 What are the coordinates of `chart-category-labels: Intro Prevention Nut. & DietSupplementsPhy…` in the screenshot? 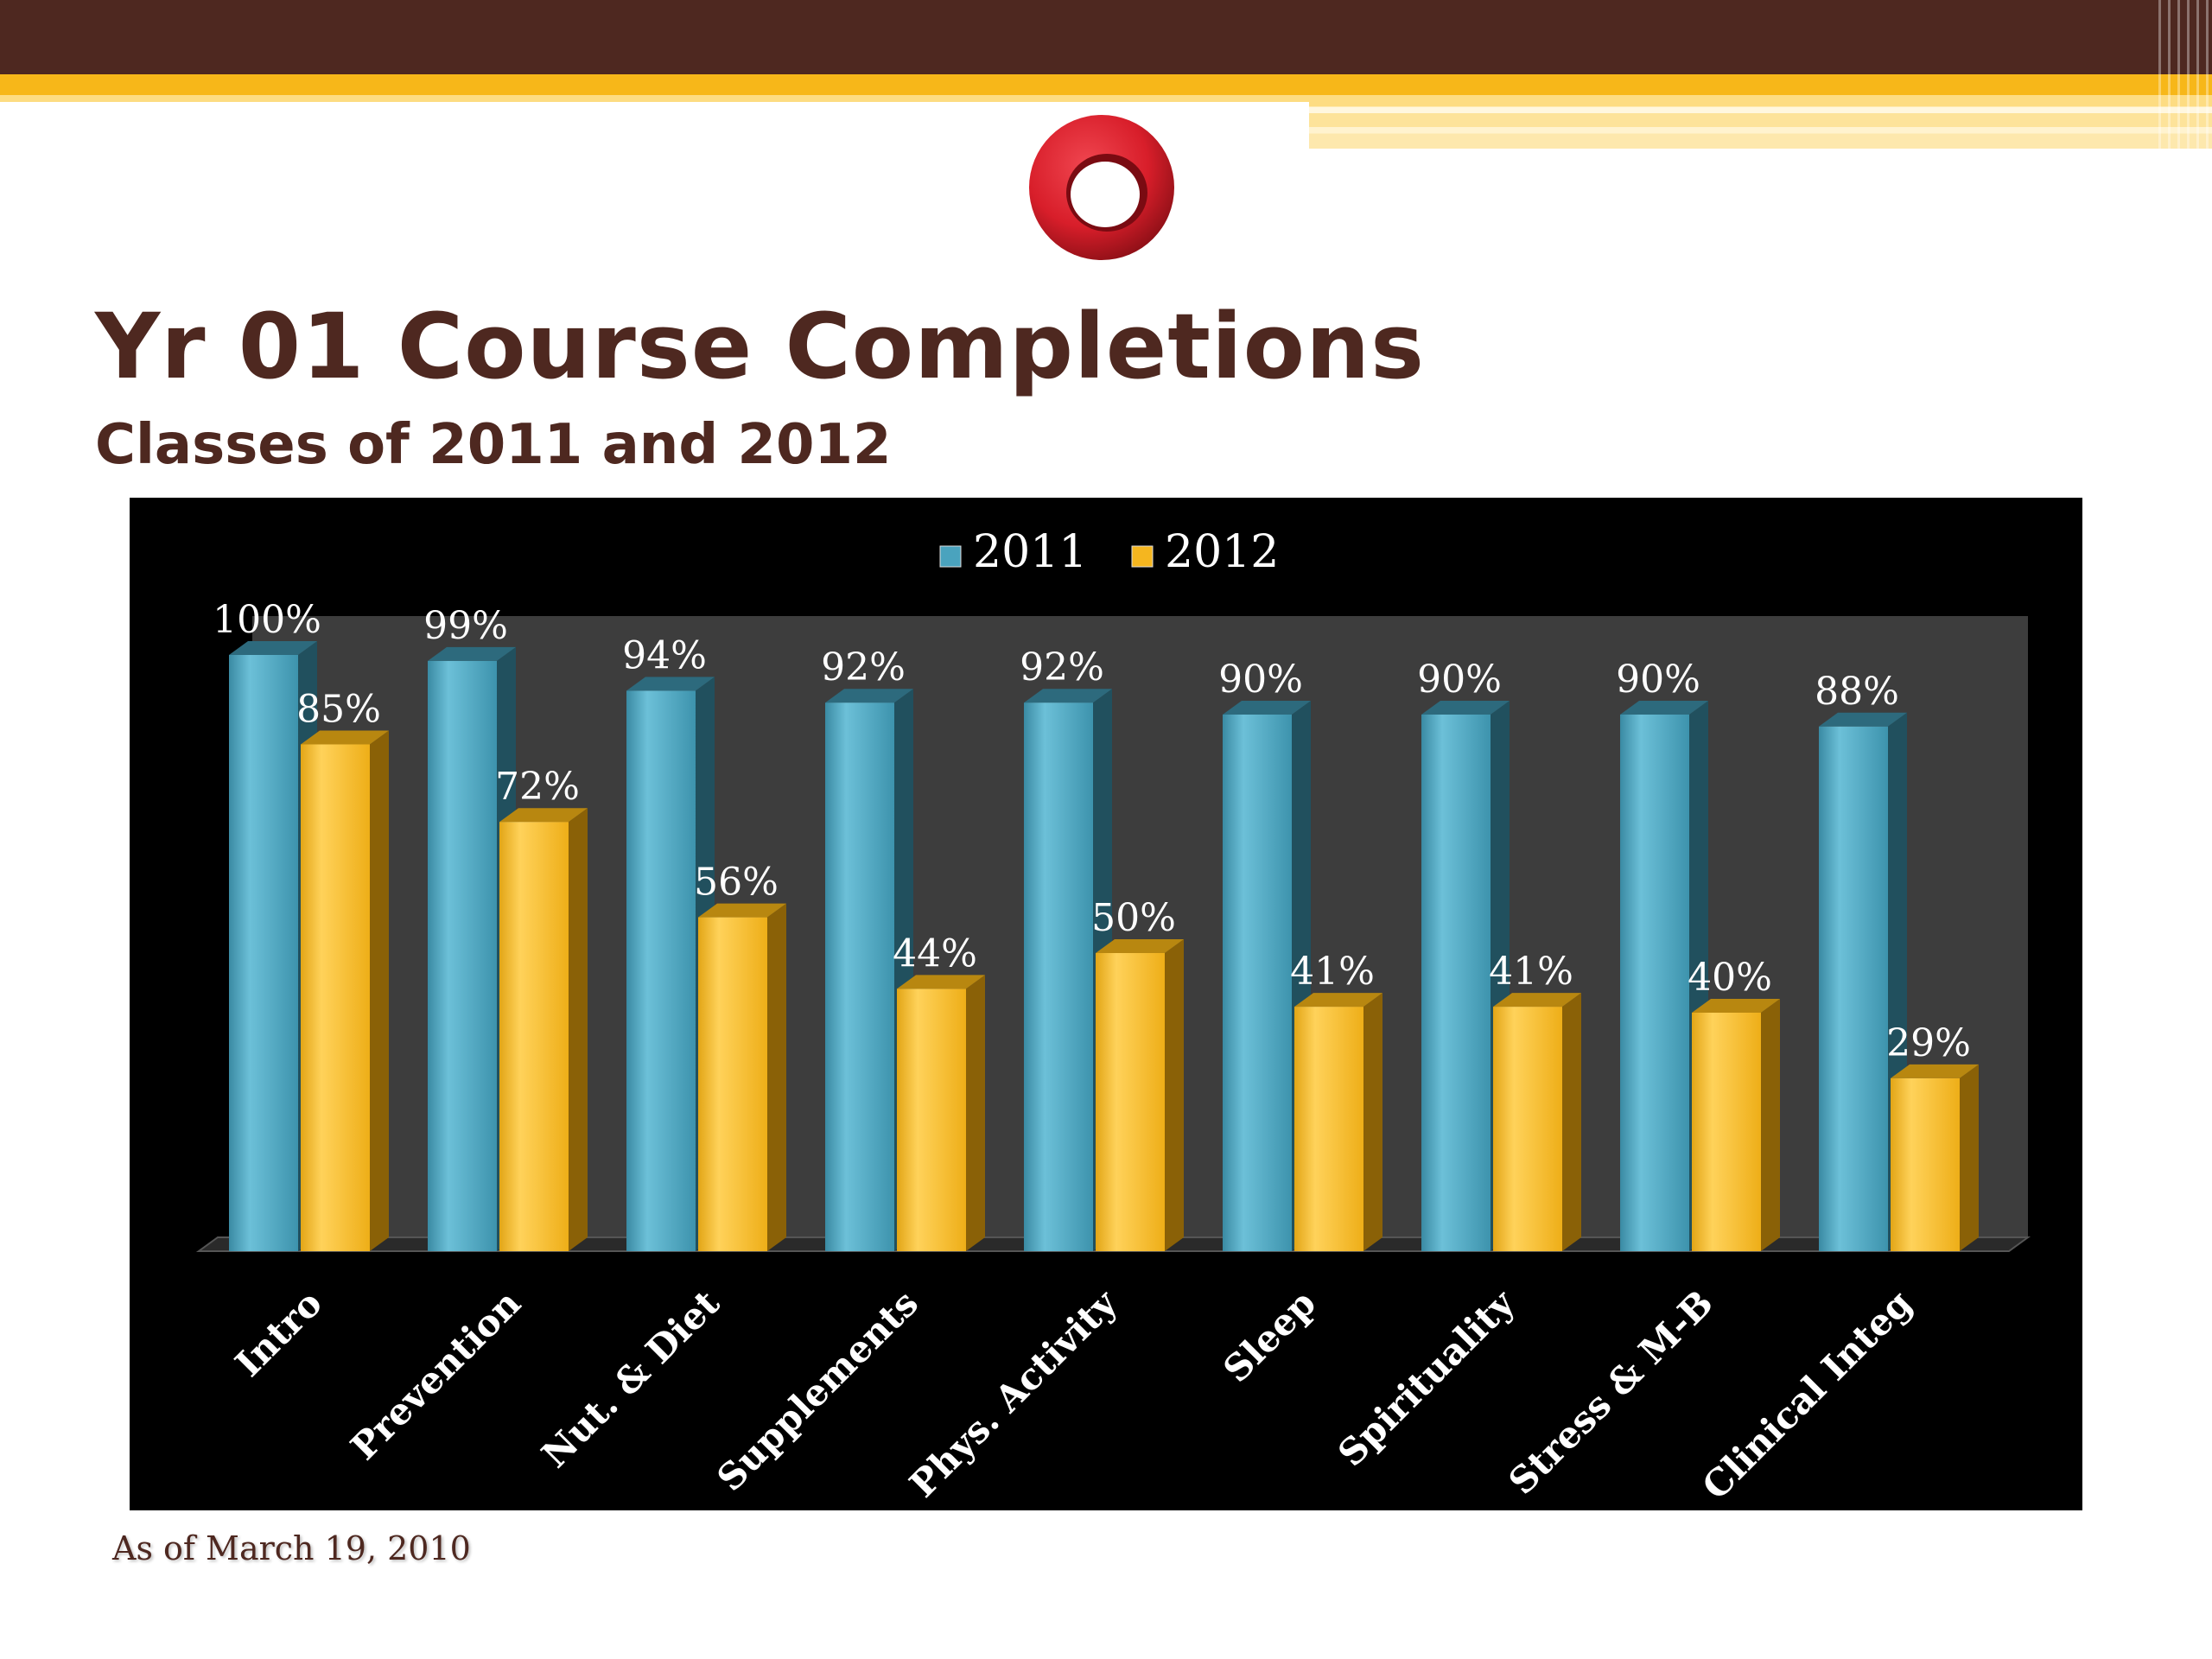 It's located at (1073, 1394).